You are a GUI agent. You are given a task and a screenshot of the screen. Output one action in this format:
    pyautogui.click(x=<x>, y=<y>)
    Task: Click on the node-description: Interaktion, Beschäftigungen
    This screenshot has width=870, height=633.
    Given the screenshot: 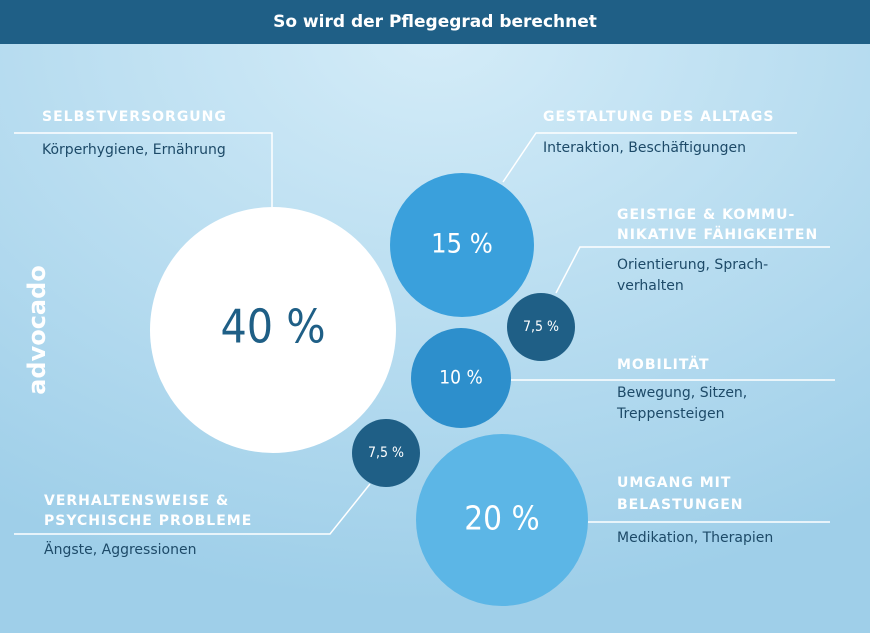 What is the action you would take?
    pyautogui.click(x=644, y=148)
    